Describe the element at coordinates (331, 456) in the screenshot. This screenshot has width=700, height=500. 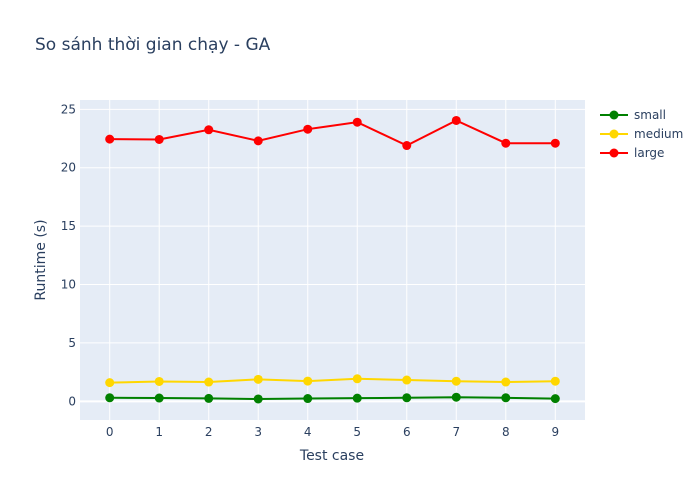
I see `x-axis-title: Test case` at that location.